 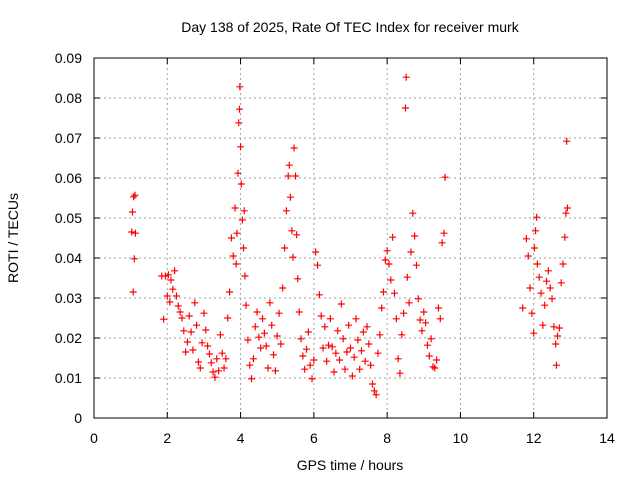 I want to click on y-tick-label: 0.08, so click(x=68, y=98).